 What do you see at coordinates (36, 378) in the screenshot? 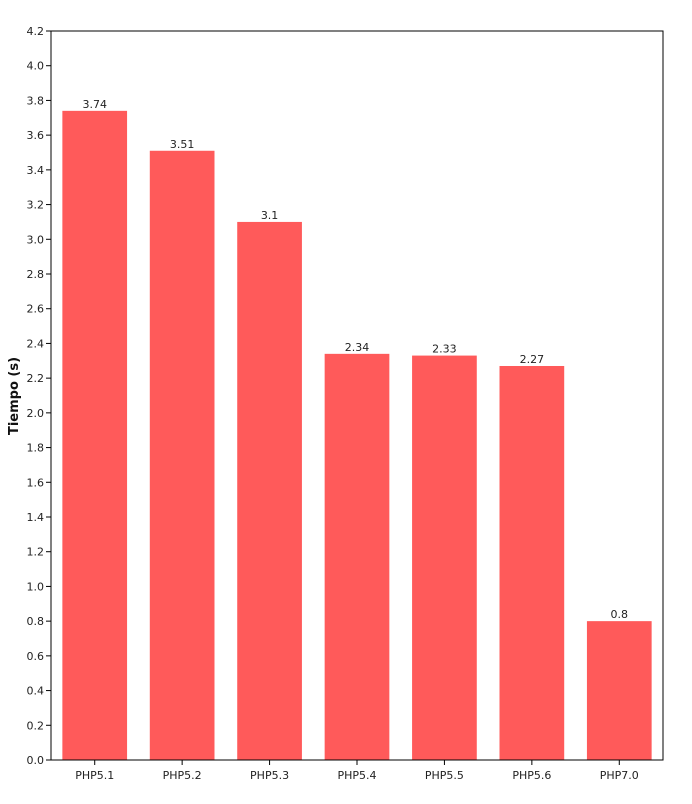
I see `y-tick-label: 2.2` at bounding box center [36, 378].